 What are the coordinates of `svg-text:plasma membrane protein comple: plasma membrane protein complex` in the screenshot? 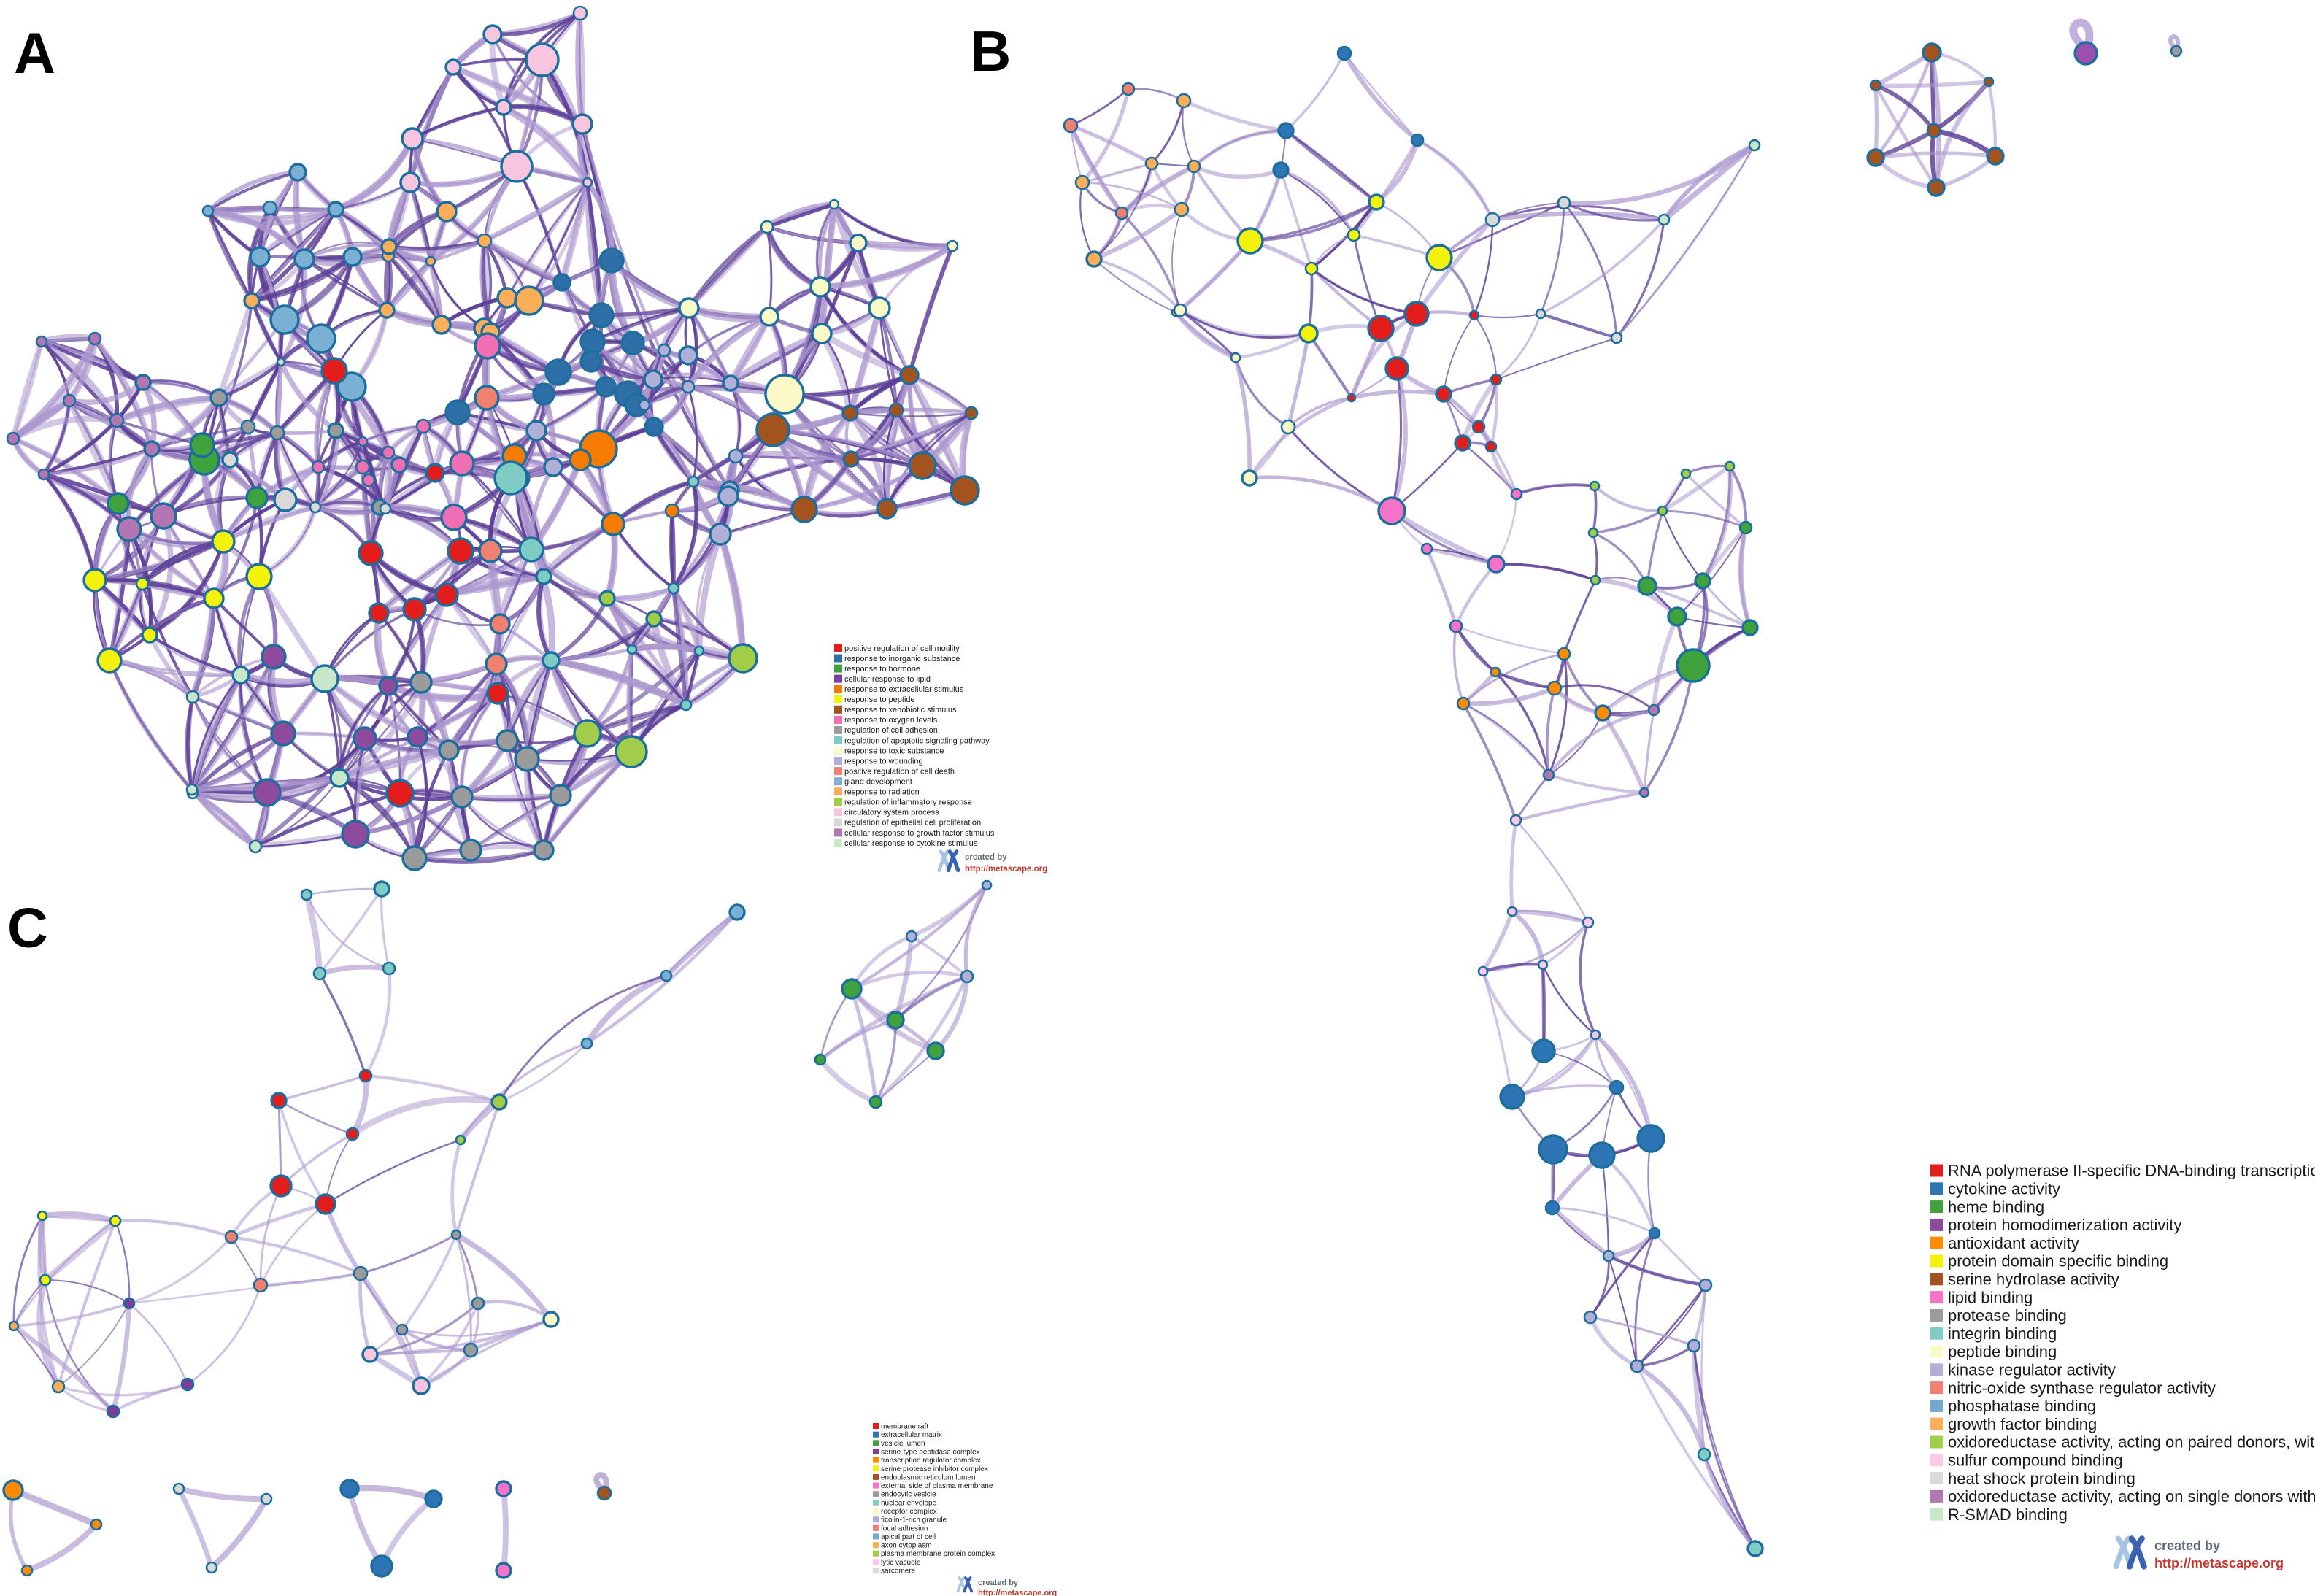 It's located at (938, 1554).